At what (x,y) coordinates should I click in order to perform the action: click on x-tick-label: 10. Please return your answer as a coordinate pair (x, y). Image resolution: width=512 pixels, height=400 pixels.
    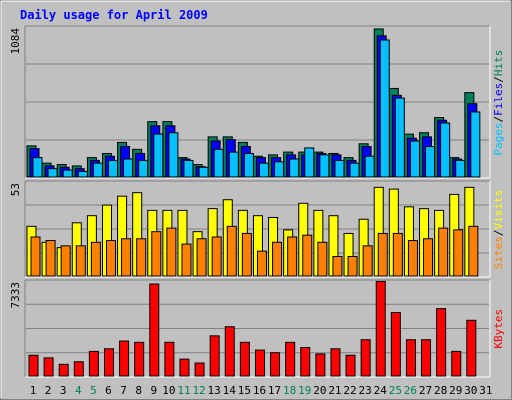
    Looking at the image, I should click on (168, 390).